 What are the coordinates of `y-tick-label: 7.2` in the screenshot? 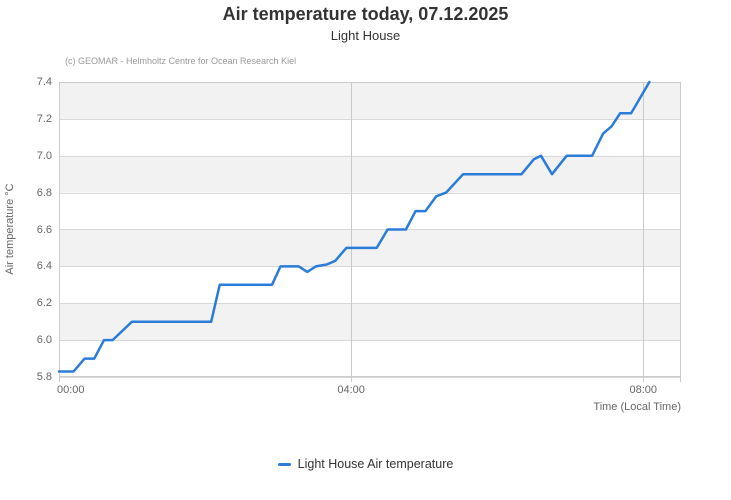 It's located at (44, 118).